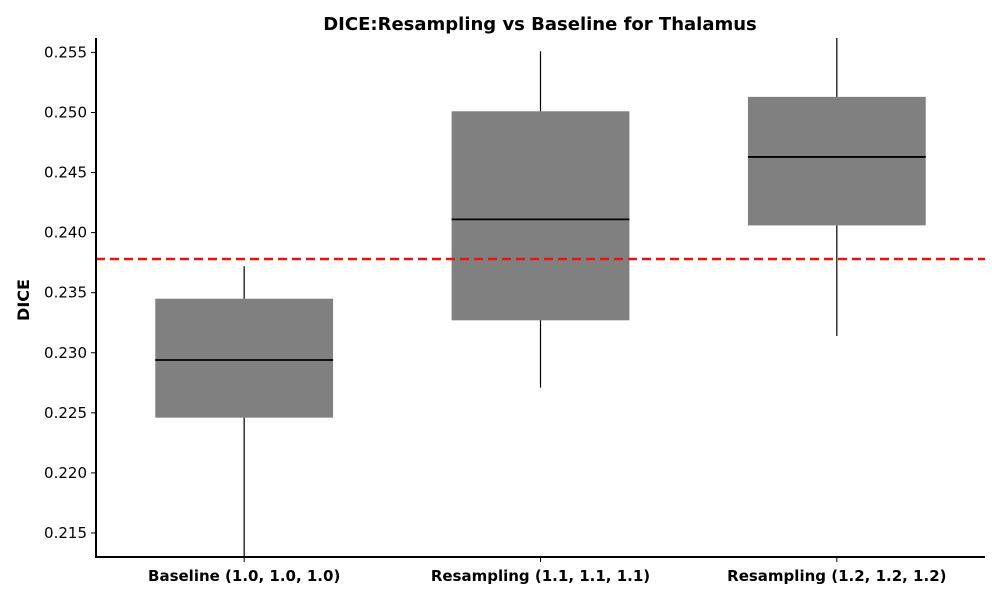 This screenshot has height=600, width=1000. Describe the element at coordinates (244, 576) in the screenshot. I see `x-tick-label: Baseline (1.0, 1.0, 1.0)` at that location.